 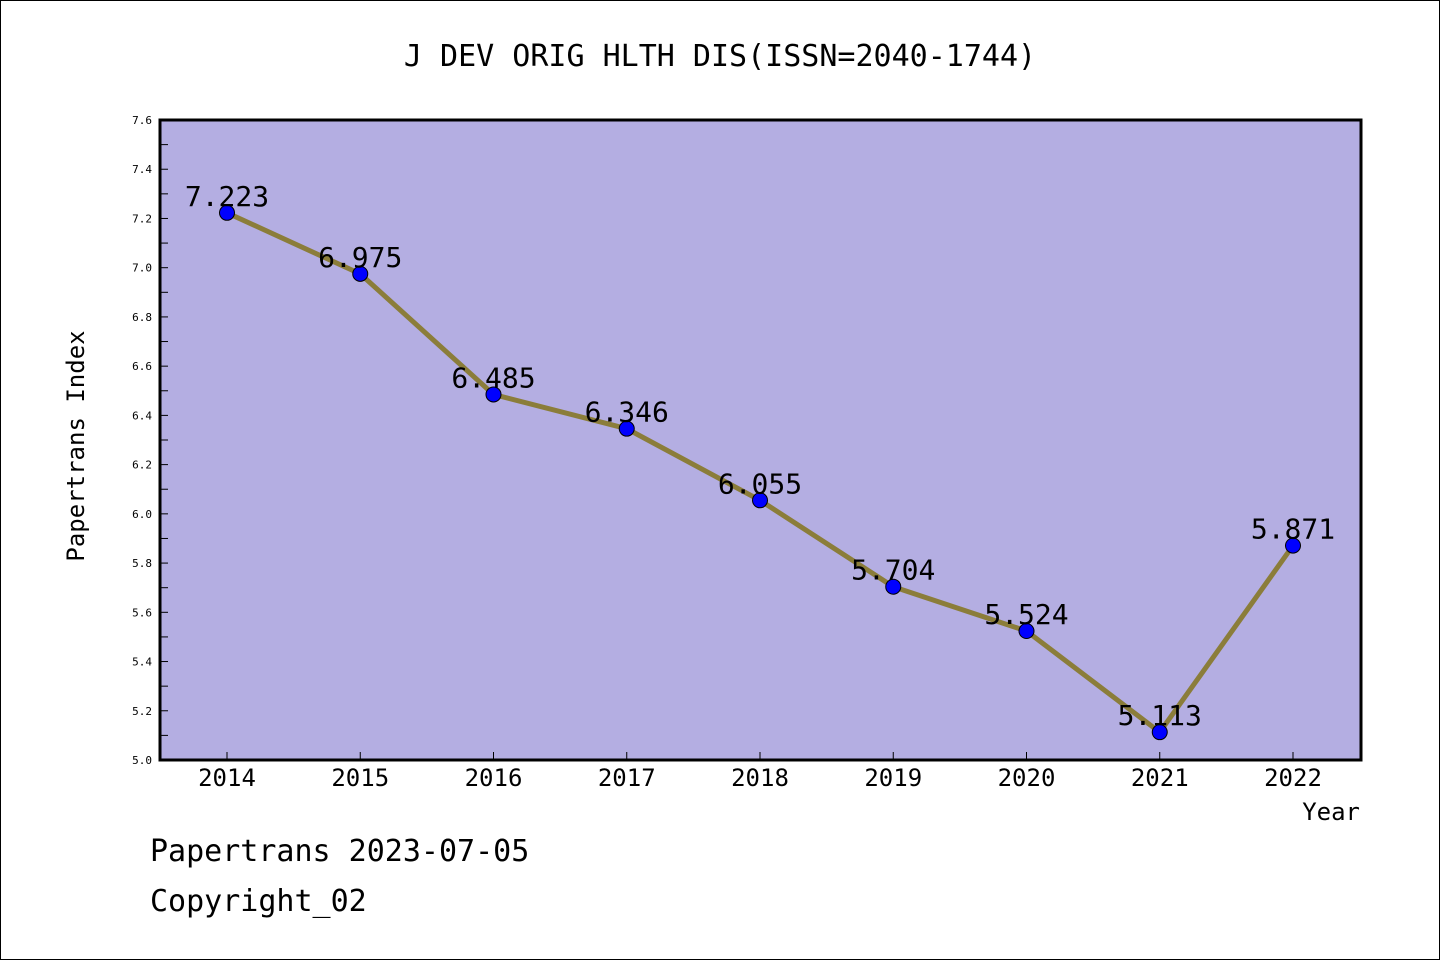 What do you see at coordinates (142, 218) in the screenshot?
I see `y-tick-label: 7.2` at bounding box center [142, 218].